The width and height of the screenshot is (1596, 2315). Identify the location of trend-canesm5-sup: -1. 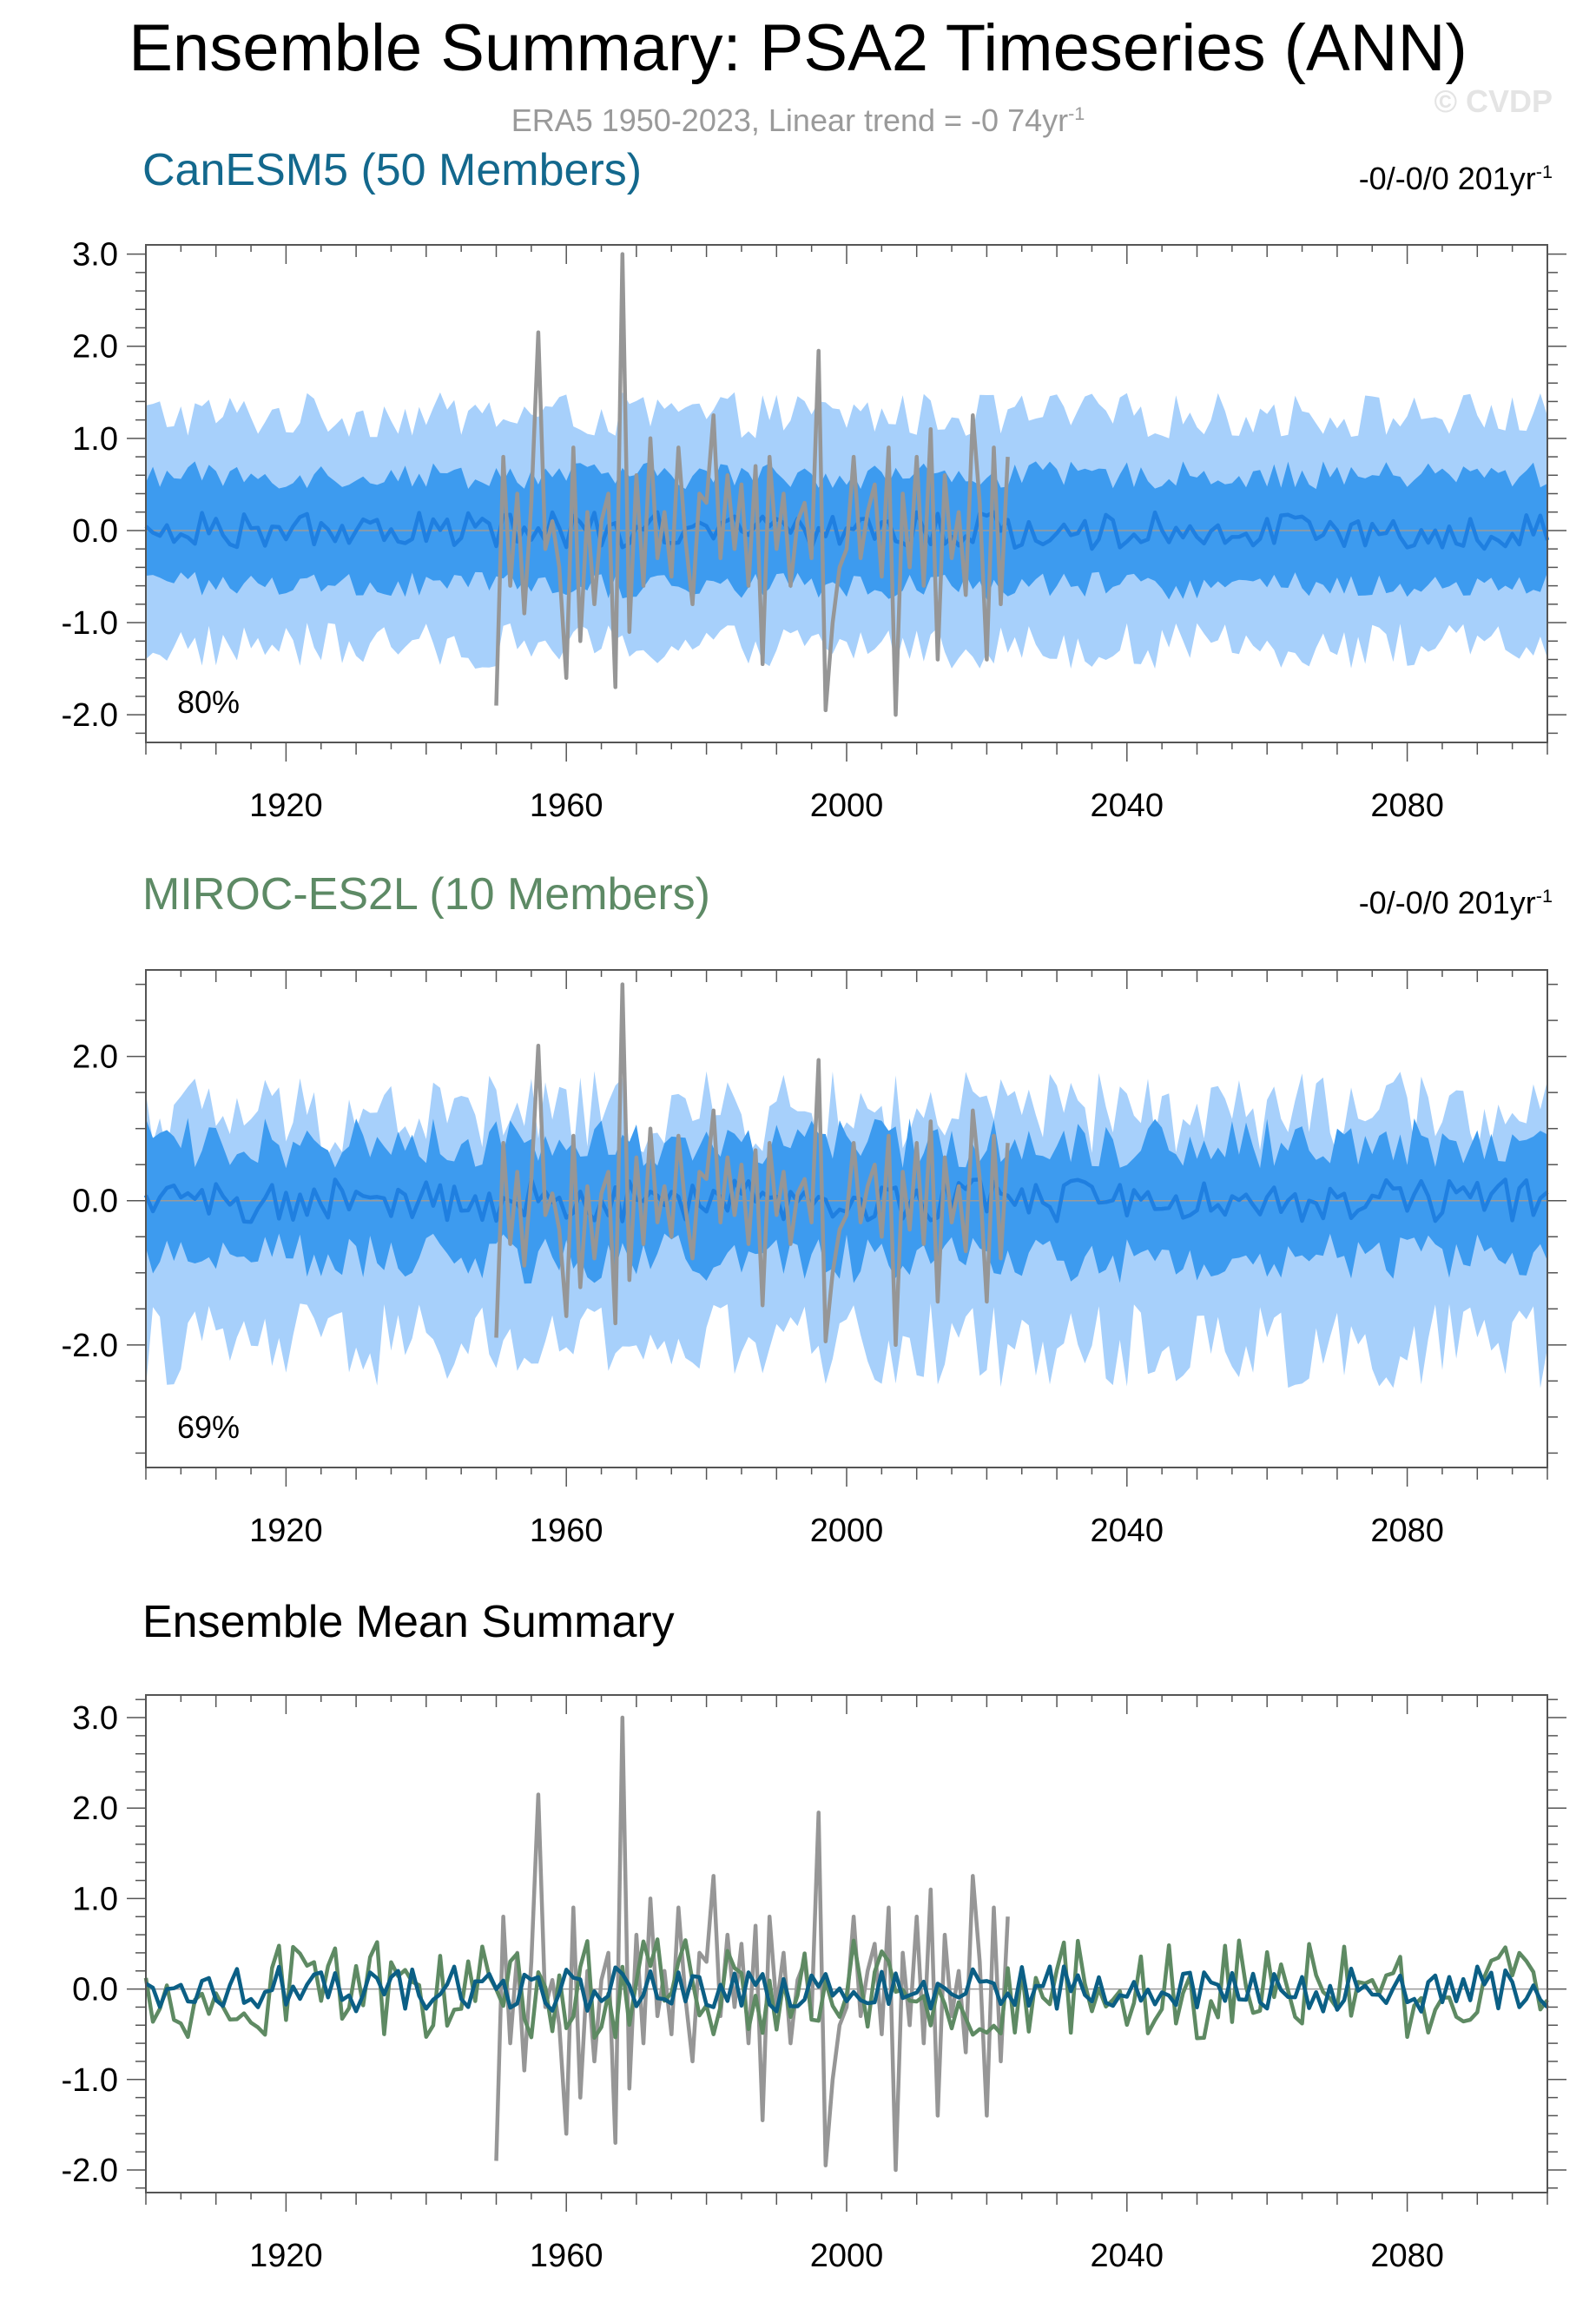
(1544, 171).